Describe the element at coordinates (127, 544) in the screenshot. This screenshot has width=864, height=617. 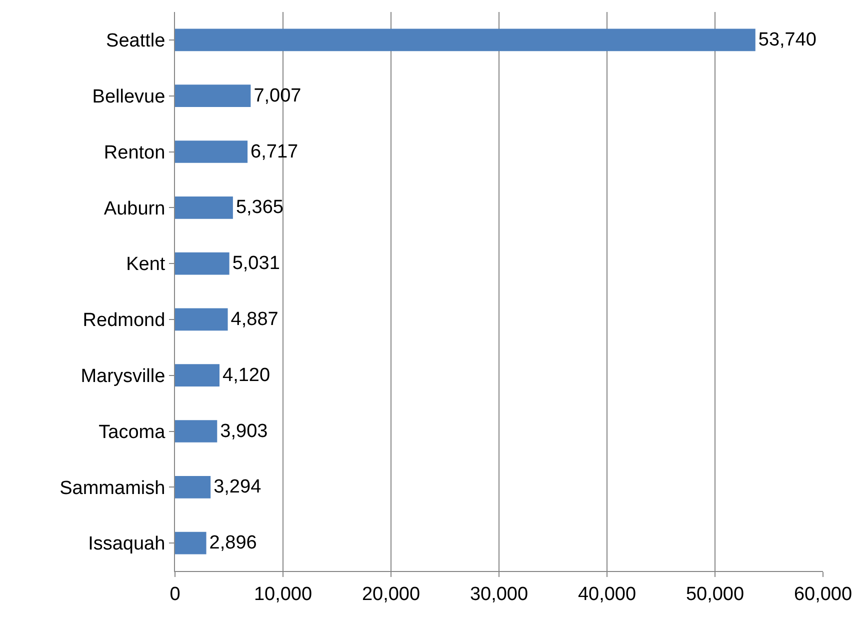
I see `y-tick-label: Issaquah` at that location.